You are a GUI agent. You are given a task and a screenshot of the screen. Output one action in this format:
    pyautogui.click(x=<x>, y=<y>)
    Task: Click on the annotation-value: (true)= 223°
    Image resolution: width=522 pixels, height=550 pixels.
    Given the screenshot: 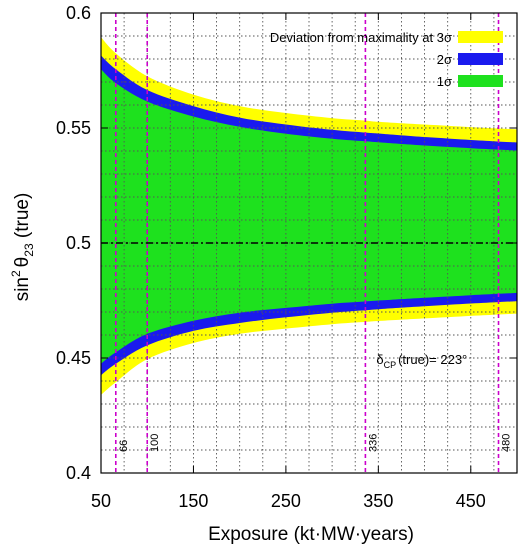 What is the action you would take?
    pyautogui.click(x=432, y=359)
    